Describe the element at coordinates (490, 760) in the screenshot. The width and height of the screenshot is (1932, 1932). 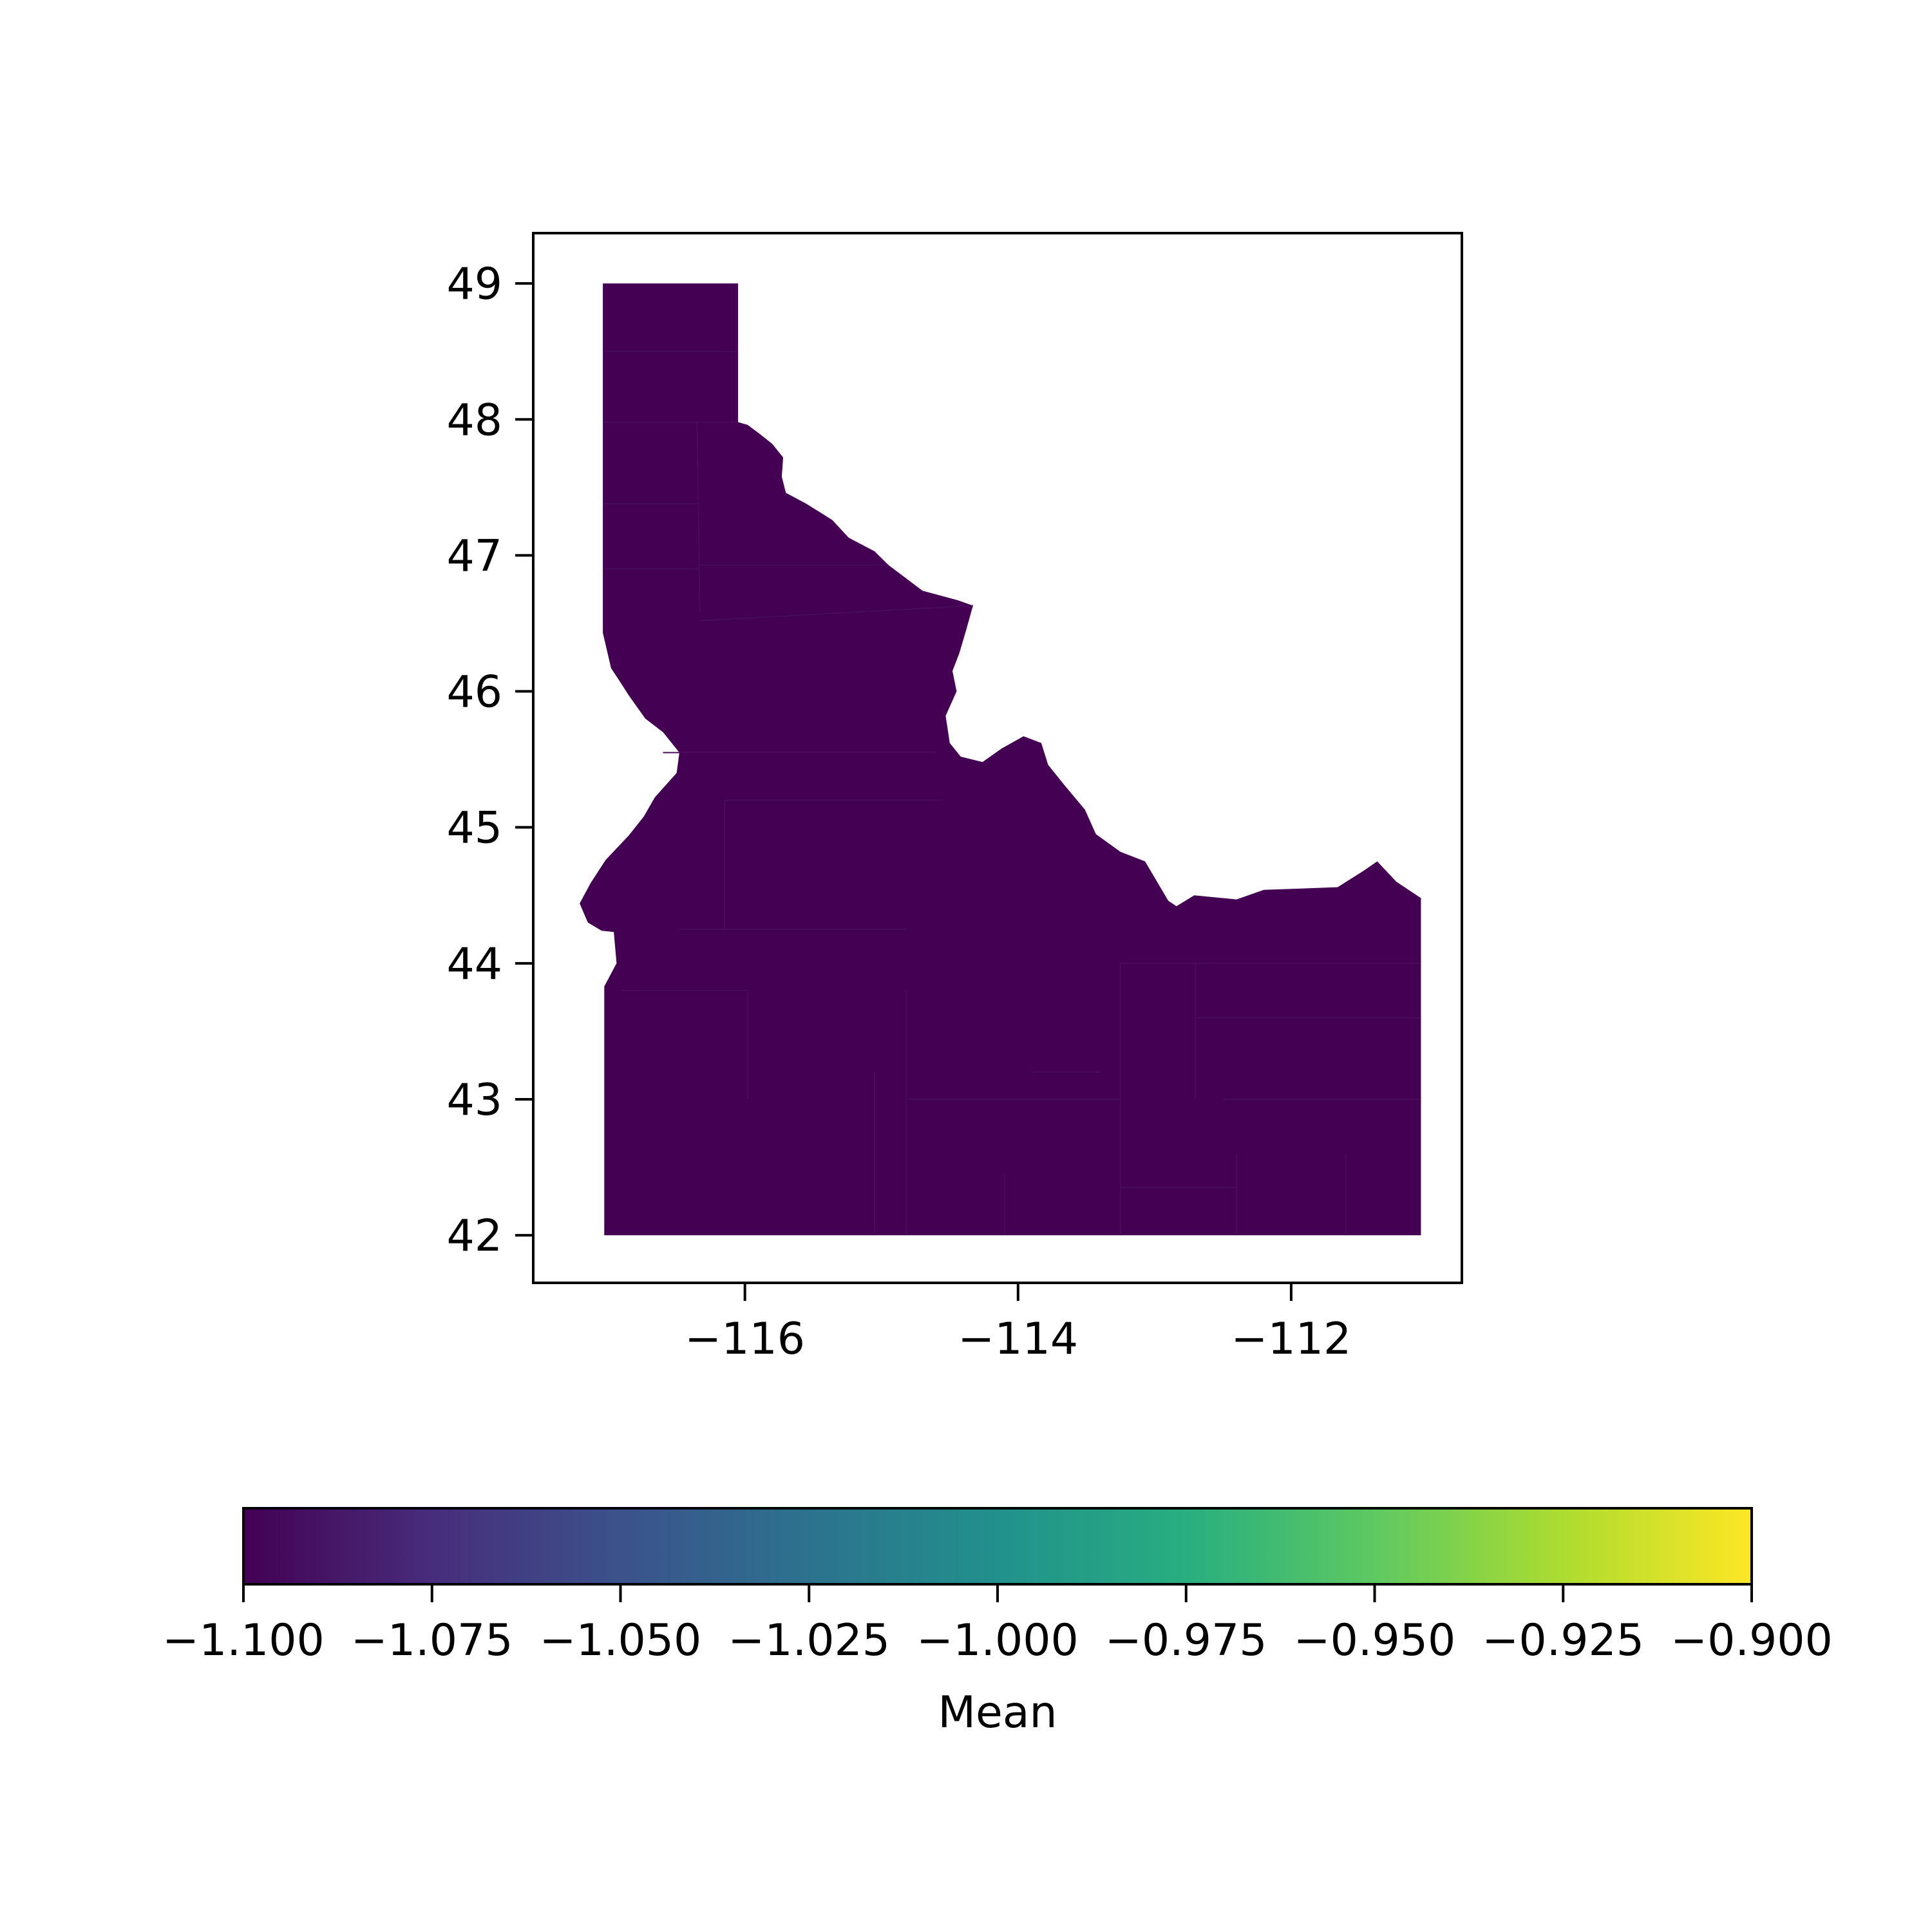
I see `y-axis-ticks: 42 43 44 45 46 47 48 49` at that location.